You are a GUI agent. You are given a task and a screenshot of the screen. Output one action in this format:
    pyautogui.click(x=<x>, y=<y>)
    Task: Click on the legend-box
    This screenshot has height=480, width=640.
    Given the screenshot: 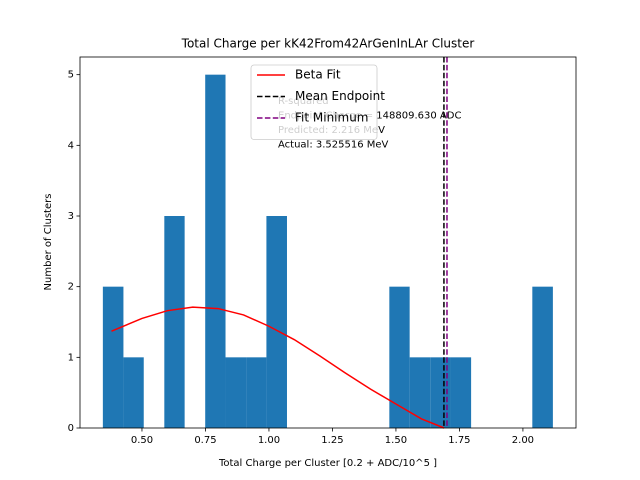 What is the action you would take?
    pyautogui.click(x=314, y=102)
    